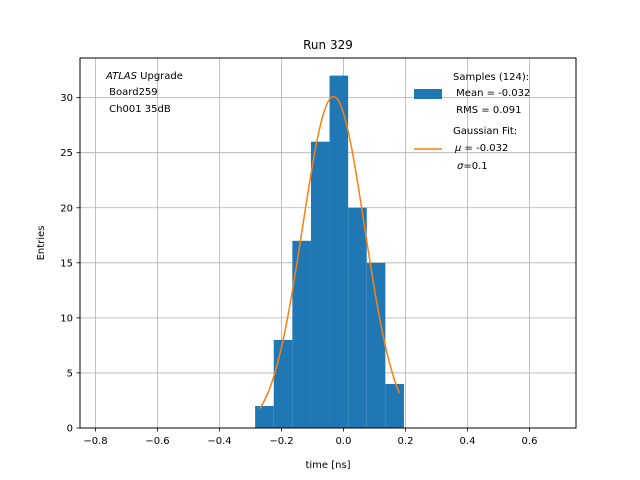 The height and width of the screenshot is (480, 640). I want to click on chart-title: Run 329, so click(328, 45).